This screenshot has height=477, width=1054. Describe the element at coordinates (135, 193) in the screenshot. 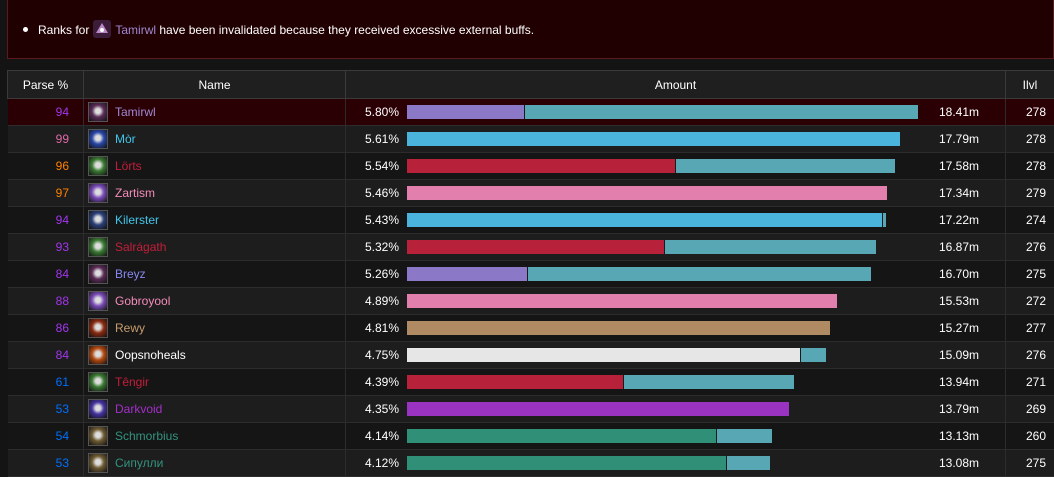

I see `player-name: Zartism` at that location.